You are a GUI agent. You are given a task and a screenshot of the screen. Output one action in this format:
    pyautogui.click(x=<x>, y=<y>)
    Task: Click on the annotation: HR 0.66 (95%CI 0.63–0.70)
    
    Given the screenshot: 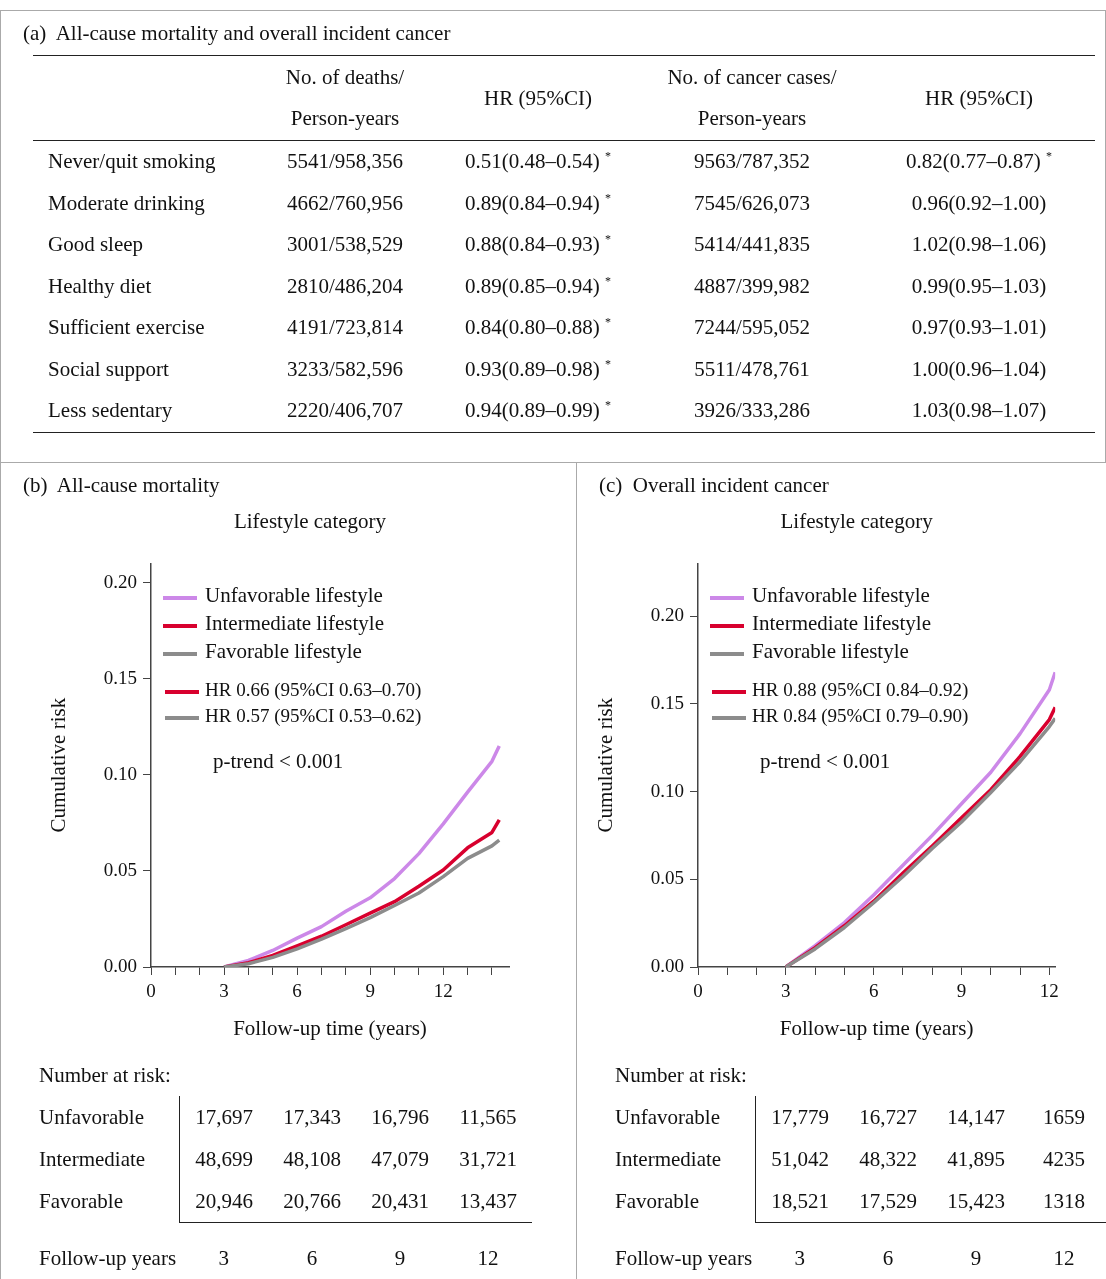 What is the action you would take?
    pyautogui.click(x=313, y=690)
    